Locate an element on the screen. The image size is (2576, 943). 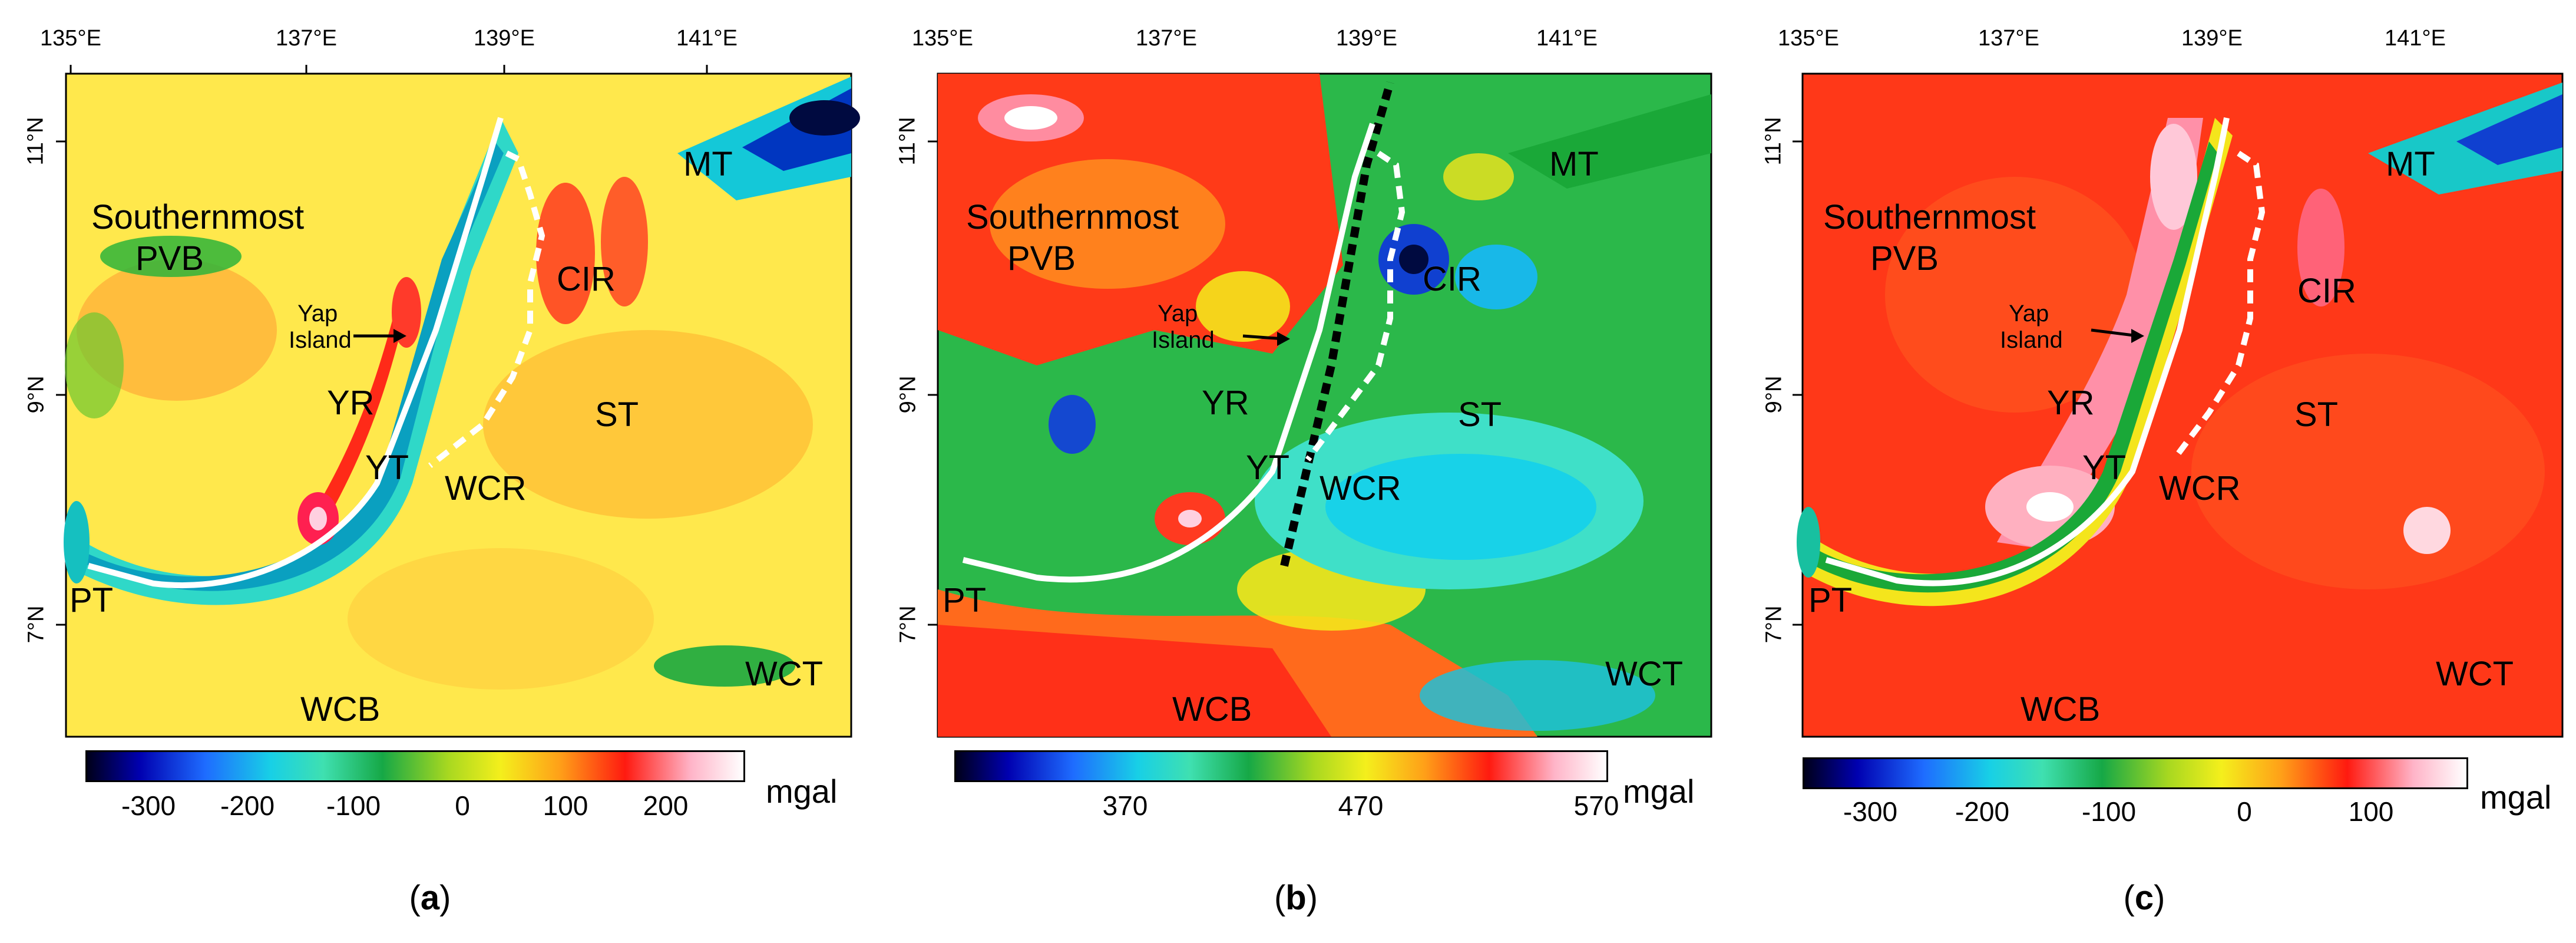
colorbar-tick: 570 is located at coordinates (1596, 805).